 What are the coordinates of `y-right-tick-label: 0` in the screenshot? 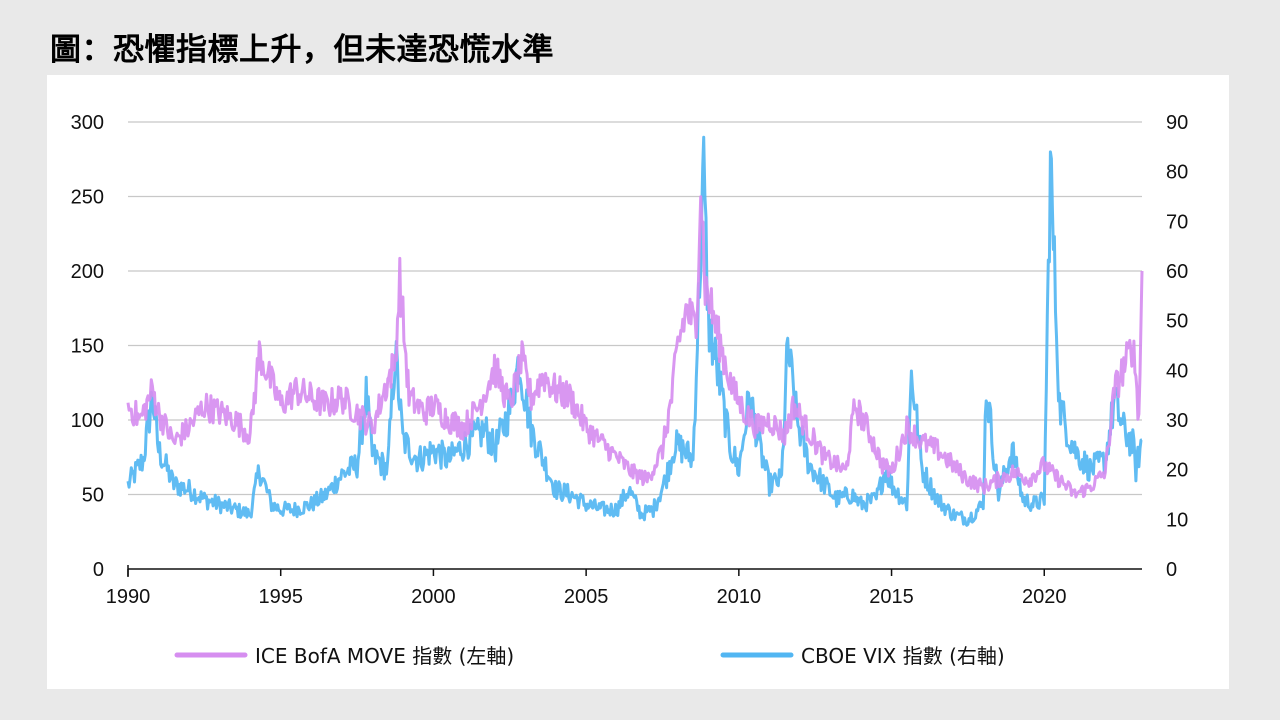 It's located at (1171, 570).